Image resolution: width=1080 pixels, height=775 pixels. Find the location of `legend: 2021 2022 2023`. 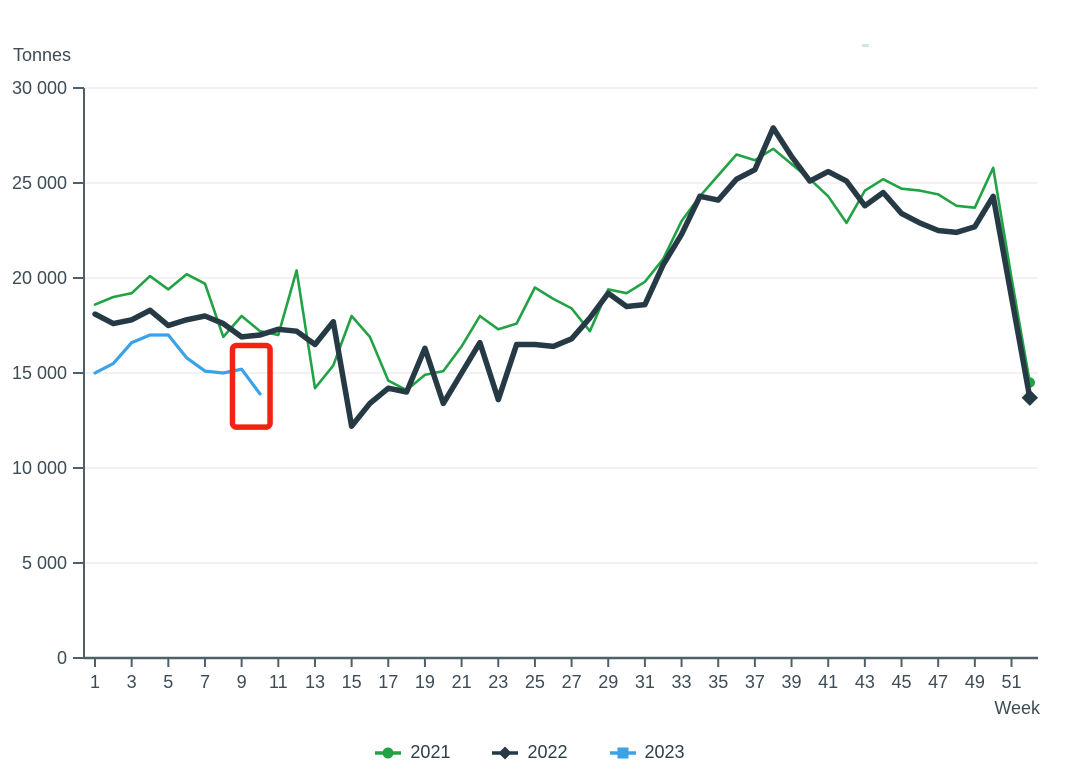

legend: 2021 2022 2023 is located at coordinates (530, 752).